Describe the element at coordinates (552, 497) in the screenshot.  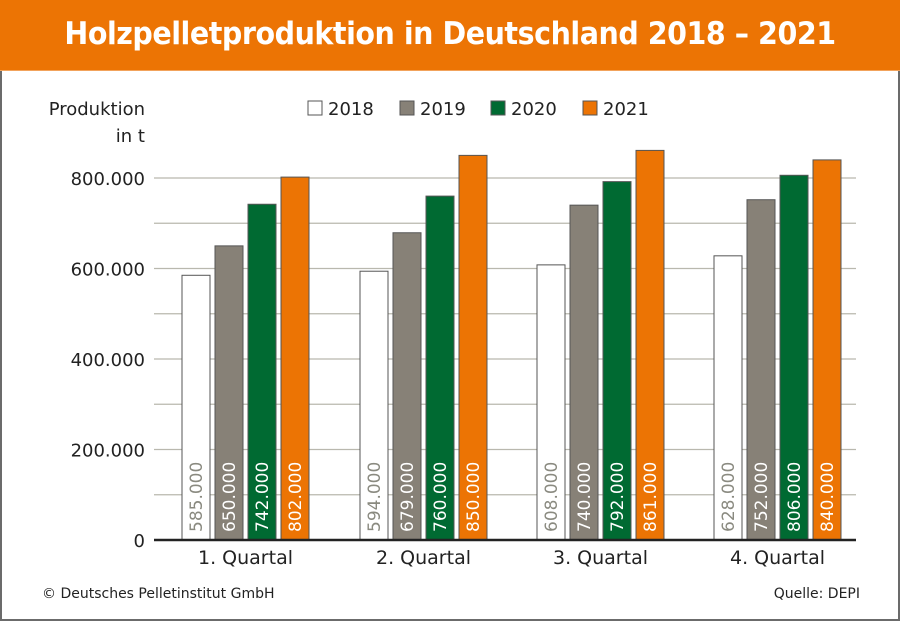
I see `bar-value-label: 608.000` at that location.